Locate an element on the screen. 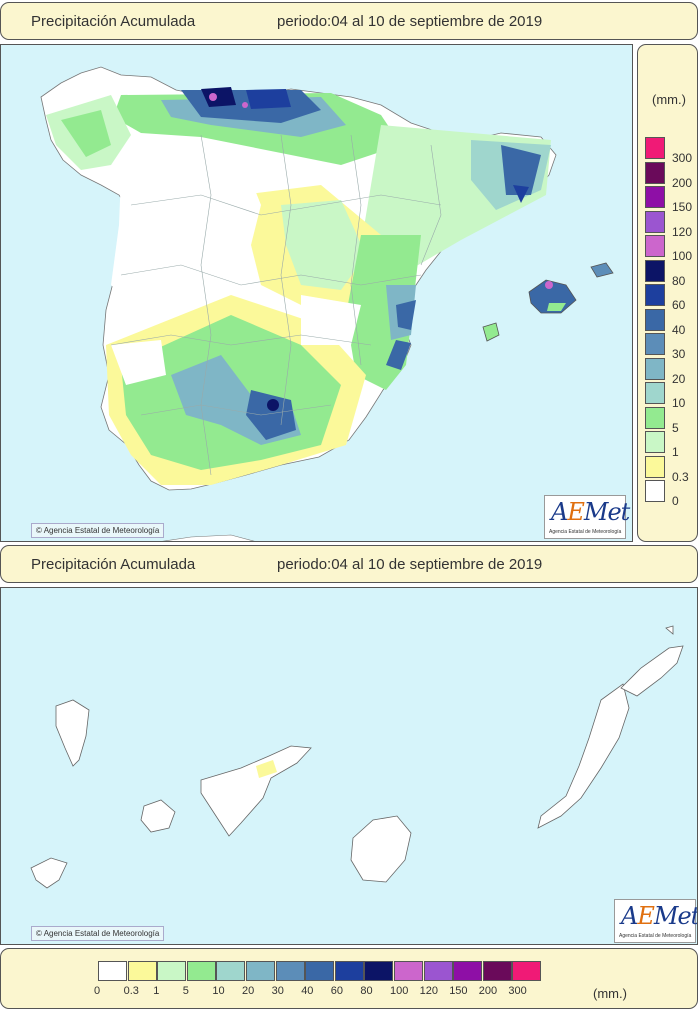 The height and width of the screenshot is (1011, 700). hlegend-swatch-0.3 is located at coordinates (142, 971).